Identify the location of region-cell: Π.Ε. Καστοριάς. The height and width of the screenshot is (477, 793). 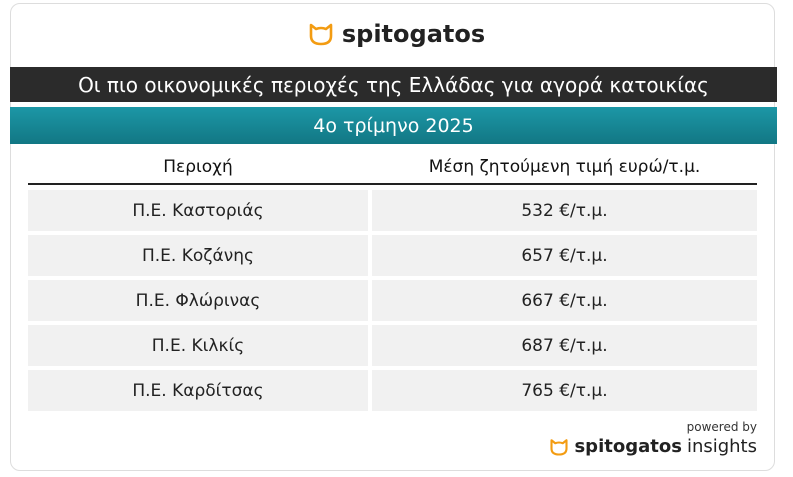
(198, 210).